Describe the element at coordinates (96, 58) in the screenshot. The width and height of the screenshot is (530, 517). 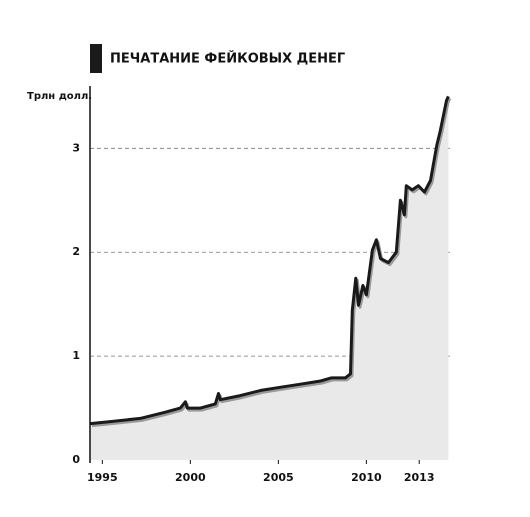
I see `title-marker` at that location.